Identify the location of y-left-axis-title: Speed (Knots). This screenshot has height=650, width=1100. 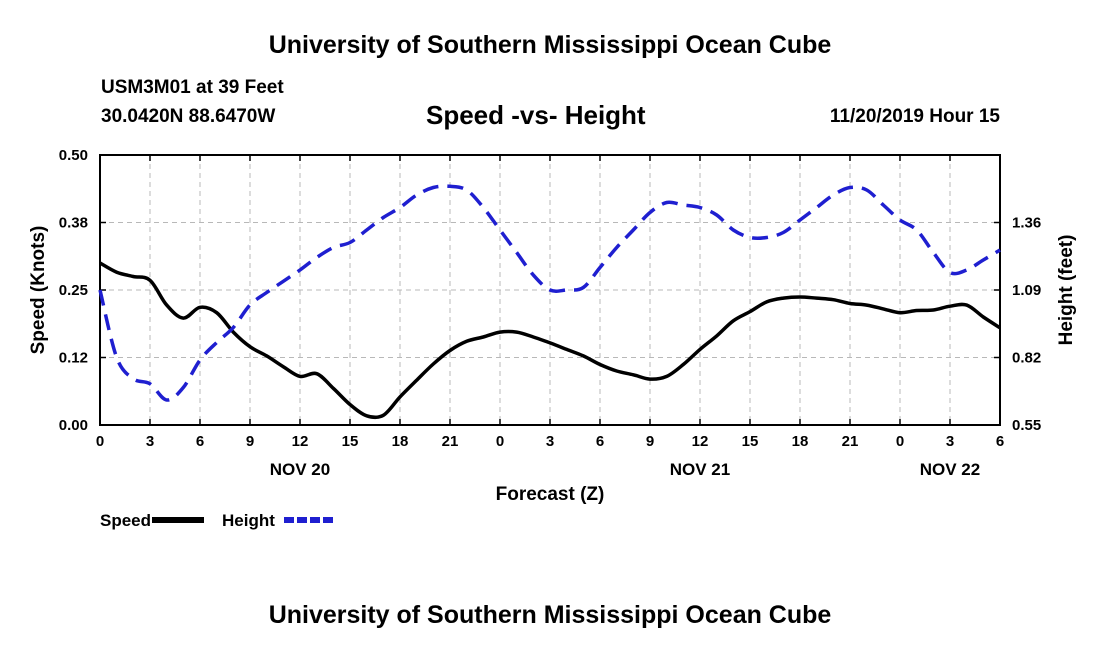
(38, 290).